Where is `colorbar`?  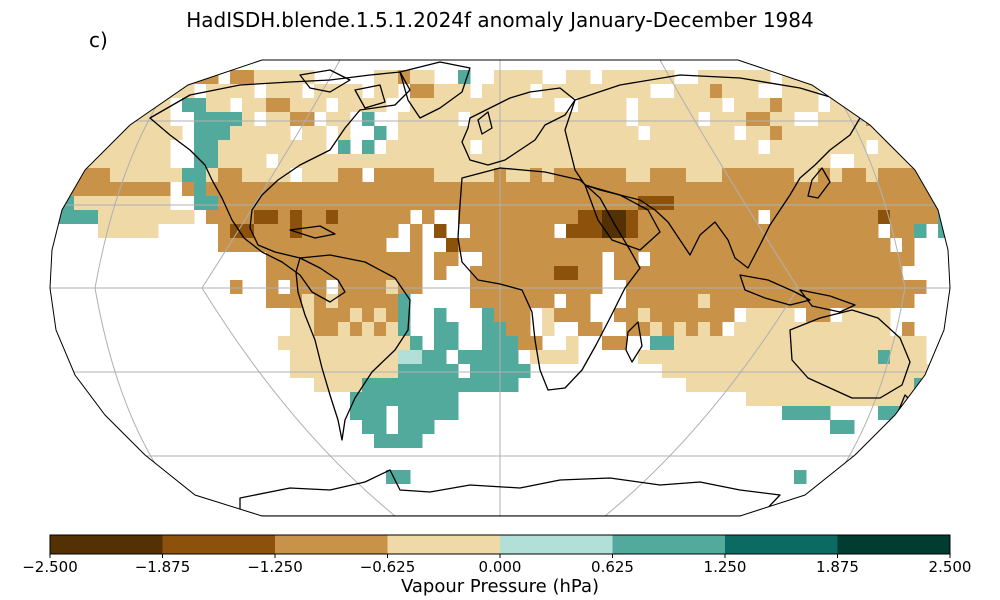 colorbar is located at coordinates (500, 546).